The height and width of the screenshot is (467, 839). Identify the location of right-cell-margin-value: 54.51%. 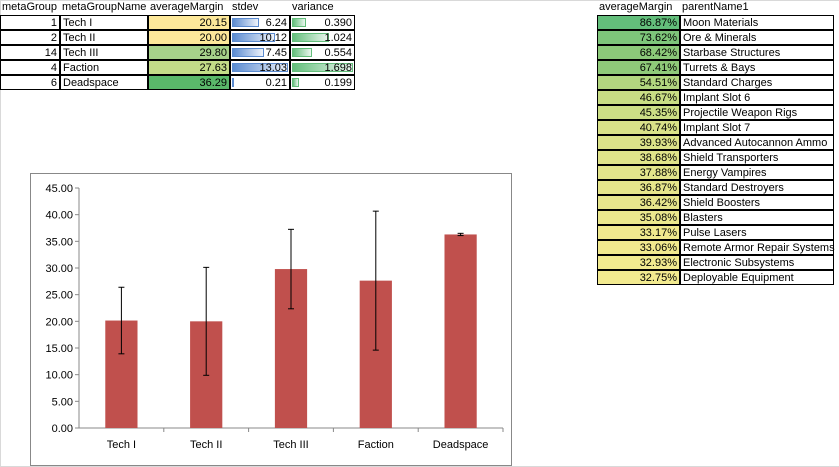
(658, 83).